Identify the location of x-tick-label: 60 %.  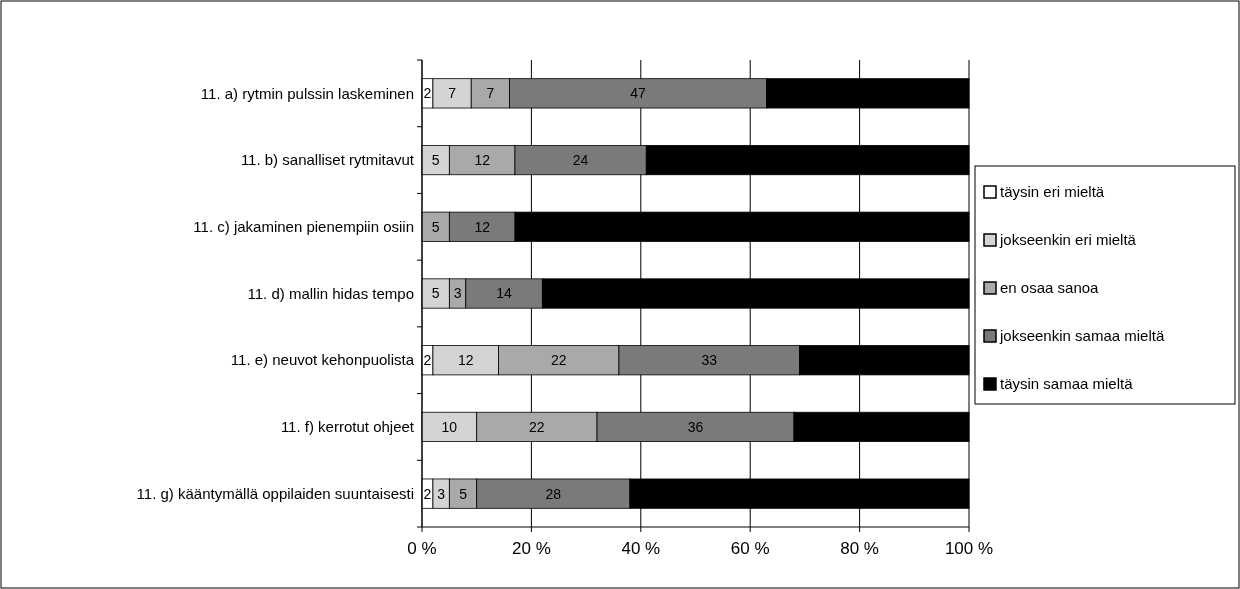
(750, 548).